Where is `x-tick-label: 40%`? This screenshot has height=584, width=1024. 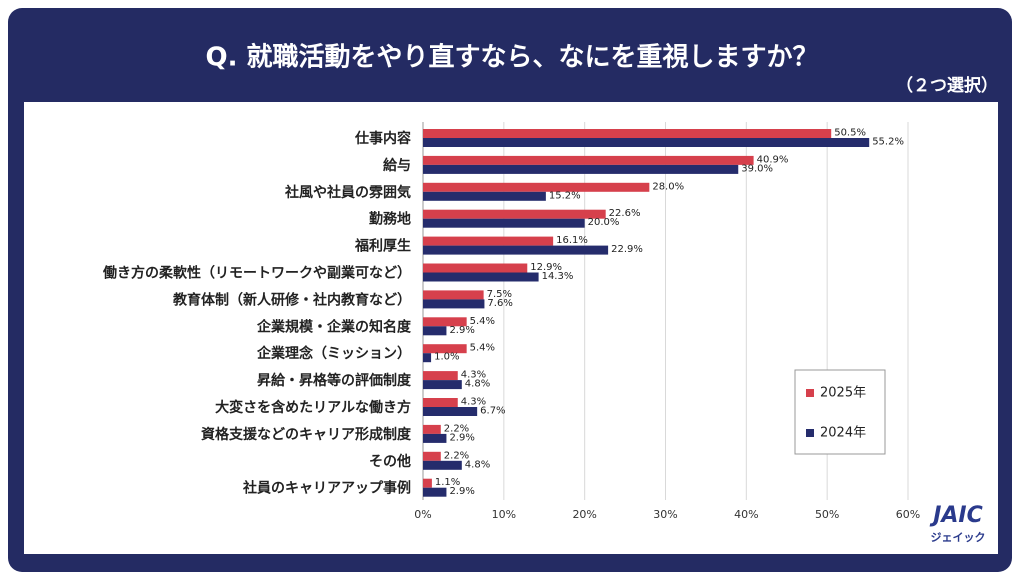 x-tick-label: 40% is located at coordinates (746, 514).